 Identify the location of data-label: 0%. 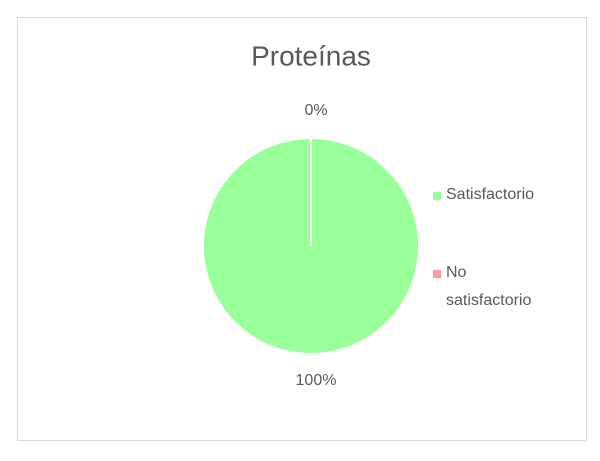
(315, 110).